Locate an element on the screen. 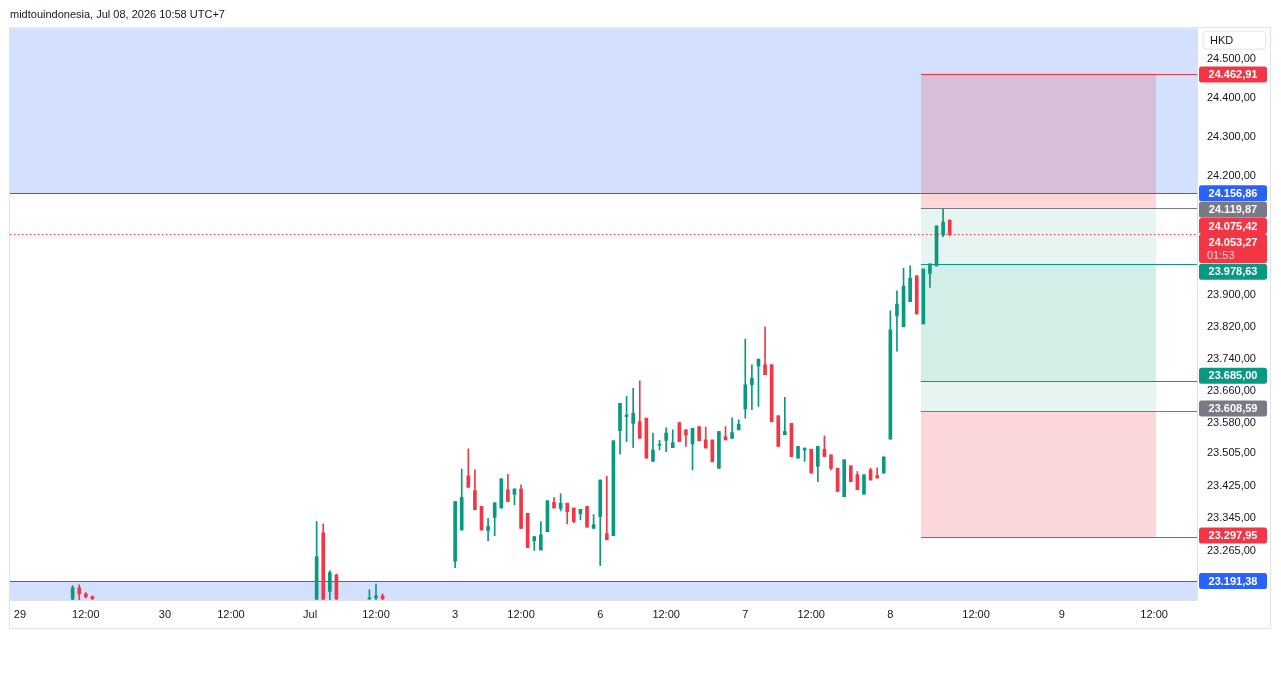 This screenshot has width=1281, height=688. ref-line-label: 23.191,38 is located at coordinates (1233, 580).